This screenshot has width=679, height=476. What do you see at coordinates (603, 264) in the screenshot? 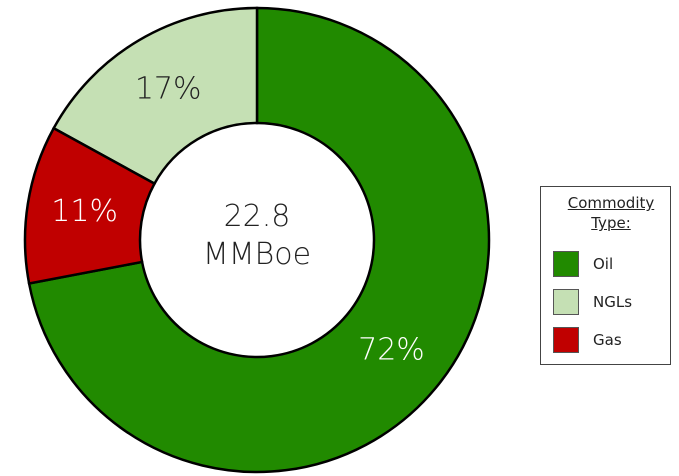
I see `legend-label: Oil` at bounding box center [603, 264].